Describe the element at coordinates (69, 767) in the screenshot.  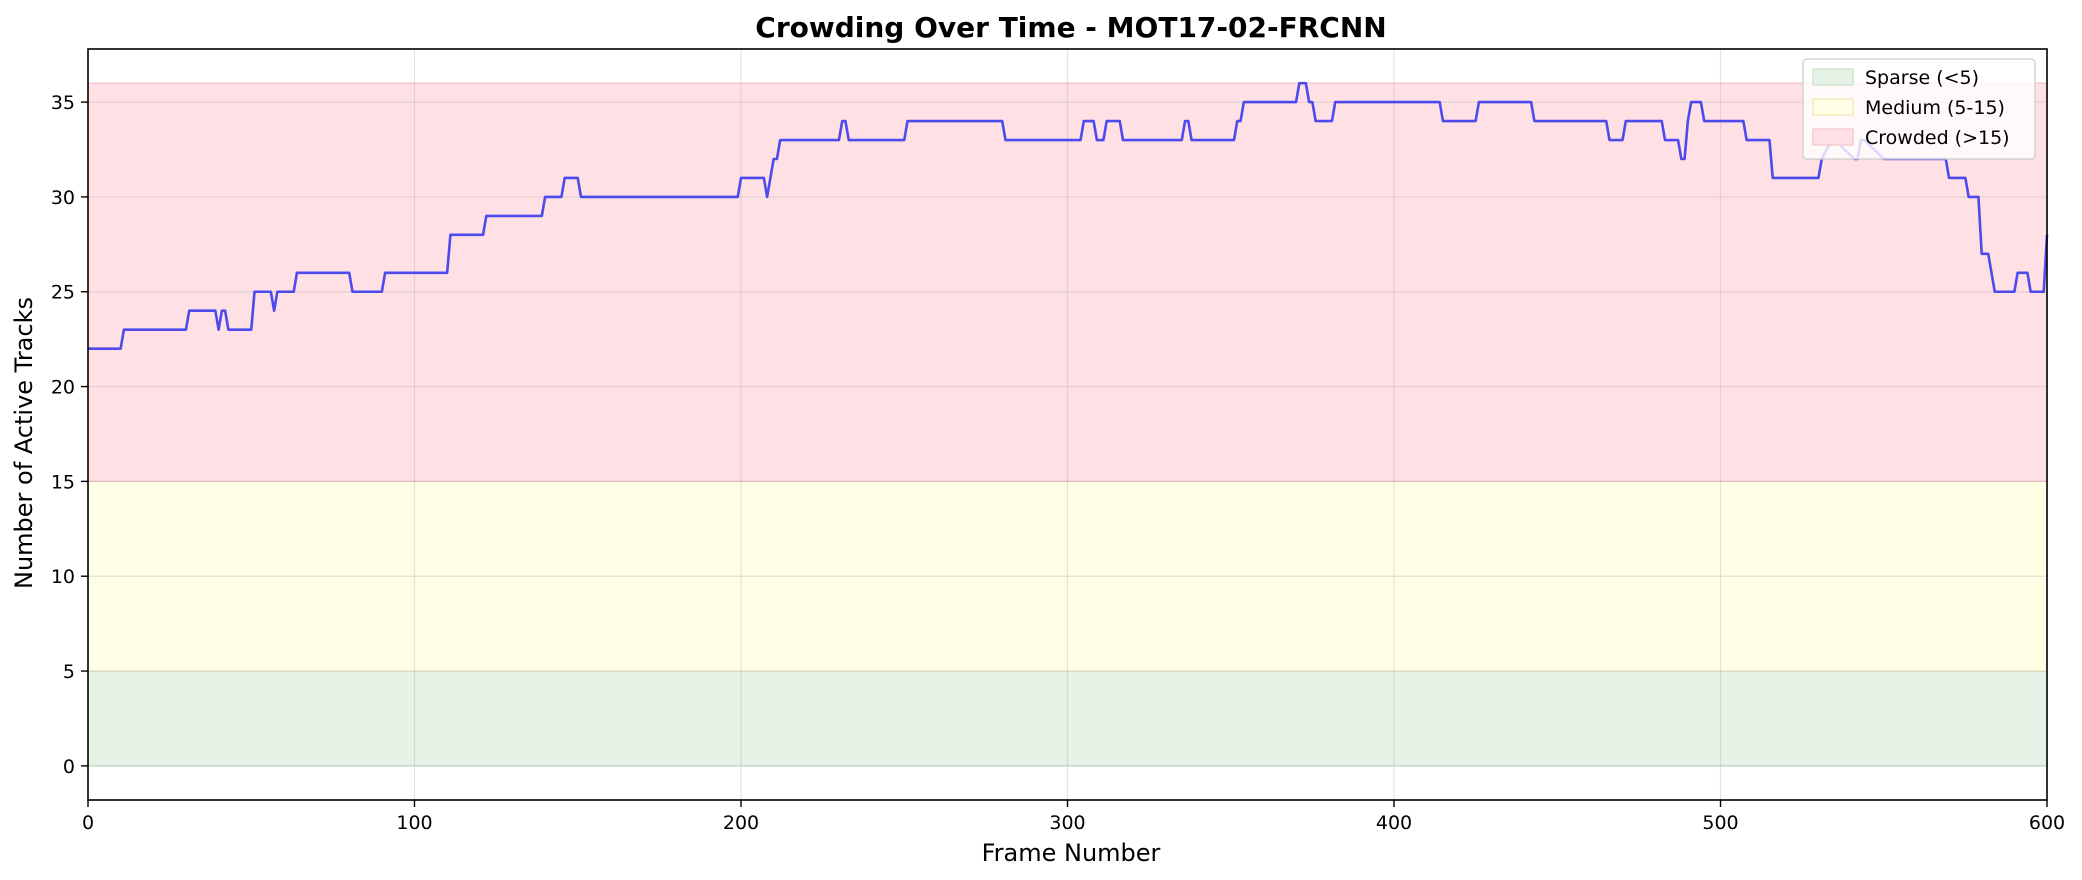
I see `y-tick-label: 0` at that location.